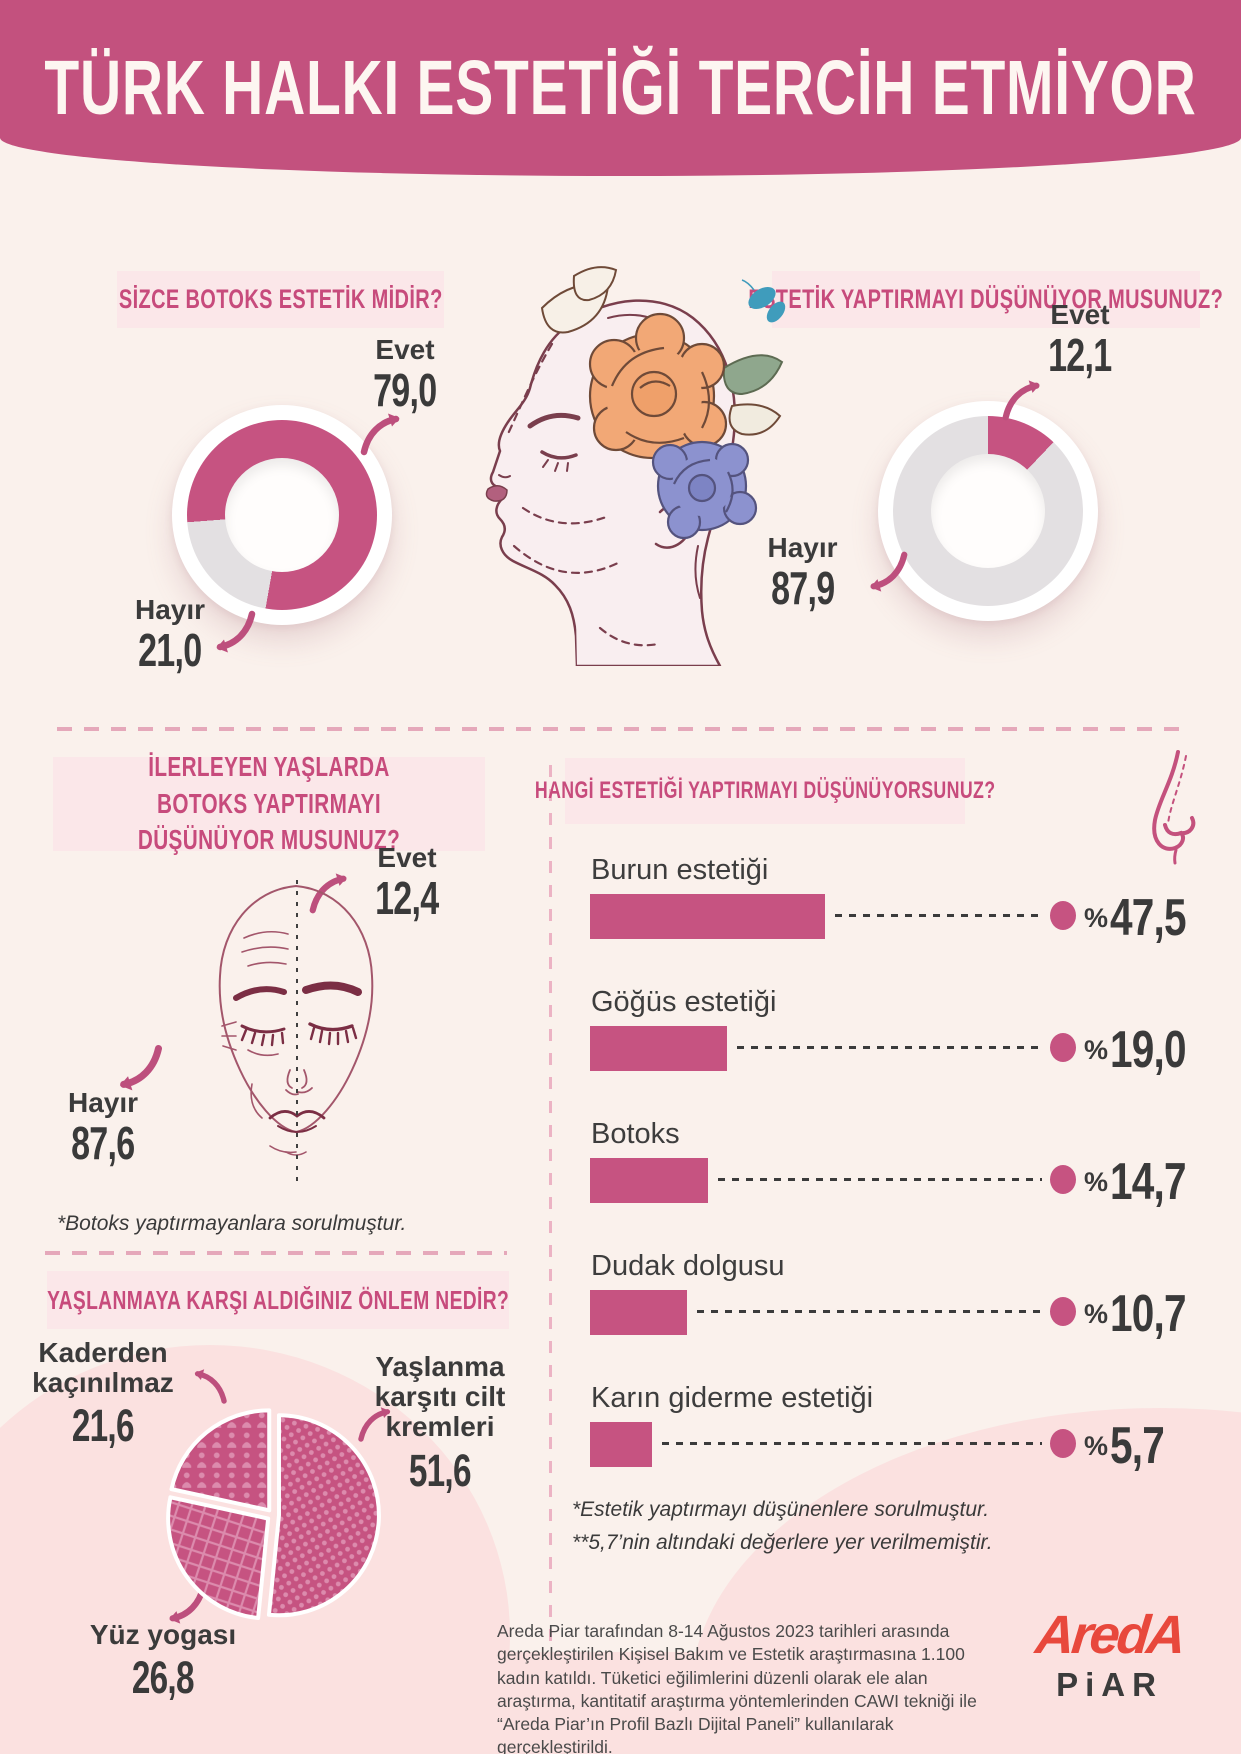 Image resolution: width=1241 pixels, height=1754 pixels. Describe the element at coordinates (296, 1034) in the screenshot. I see `half-aged-face-illustration` at that location.